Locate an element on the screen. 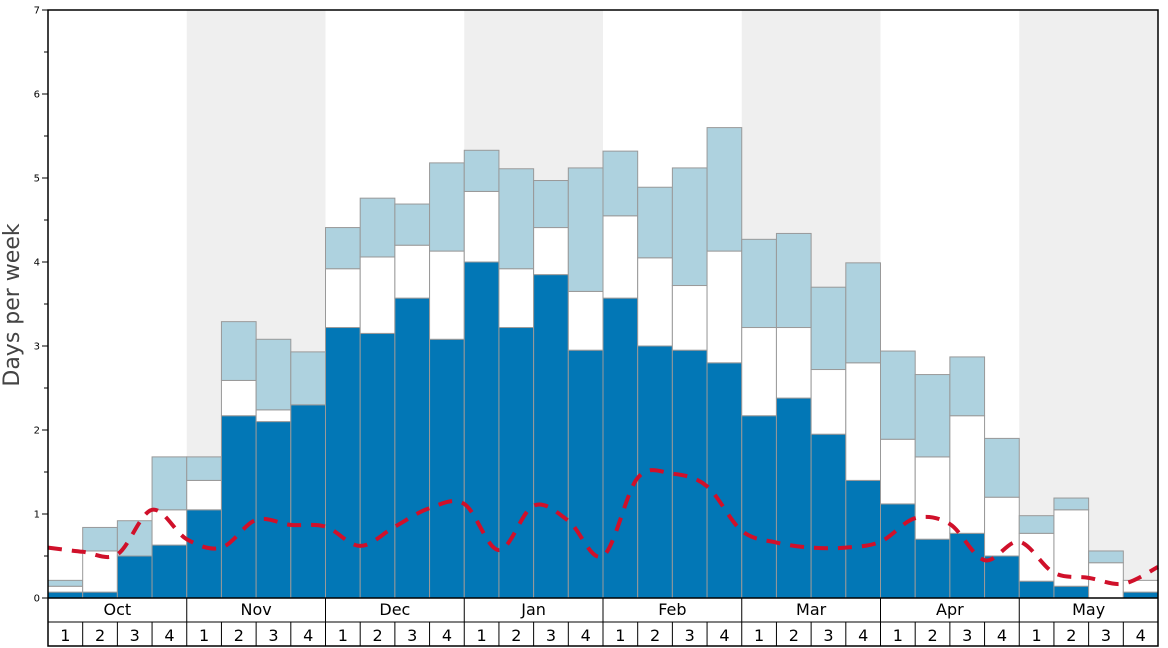 This screenshot has width=1168, height=648. y-tick-label: 1 is located at coordinates (37, 515).